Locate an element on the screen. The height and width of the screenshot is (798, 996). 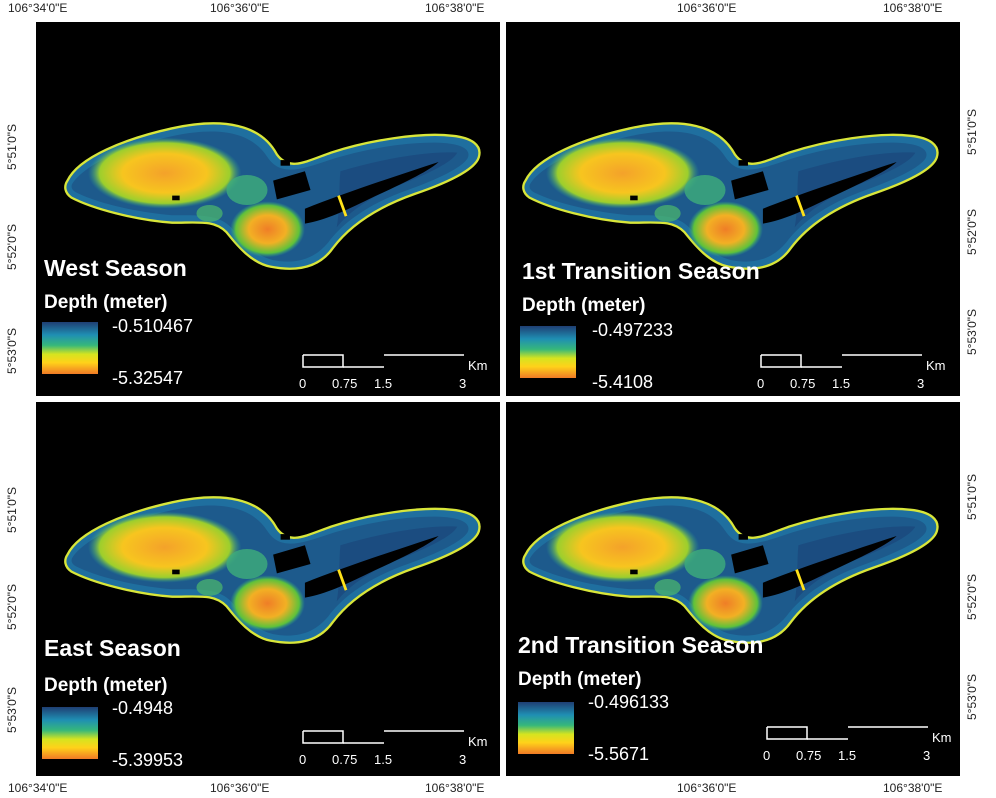
right-lat-label-3: 5°53'0"S is located at coordinates (972, 332).